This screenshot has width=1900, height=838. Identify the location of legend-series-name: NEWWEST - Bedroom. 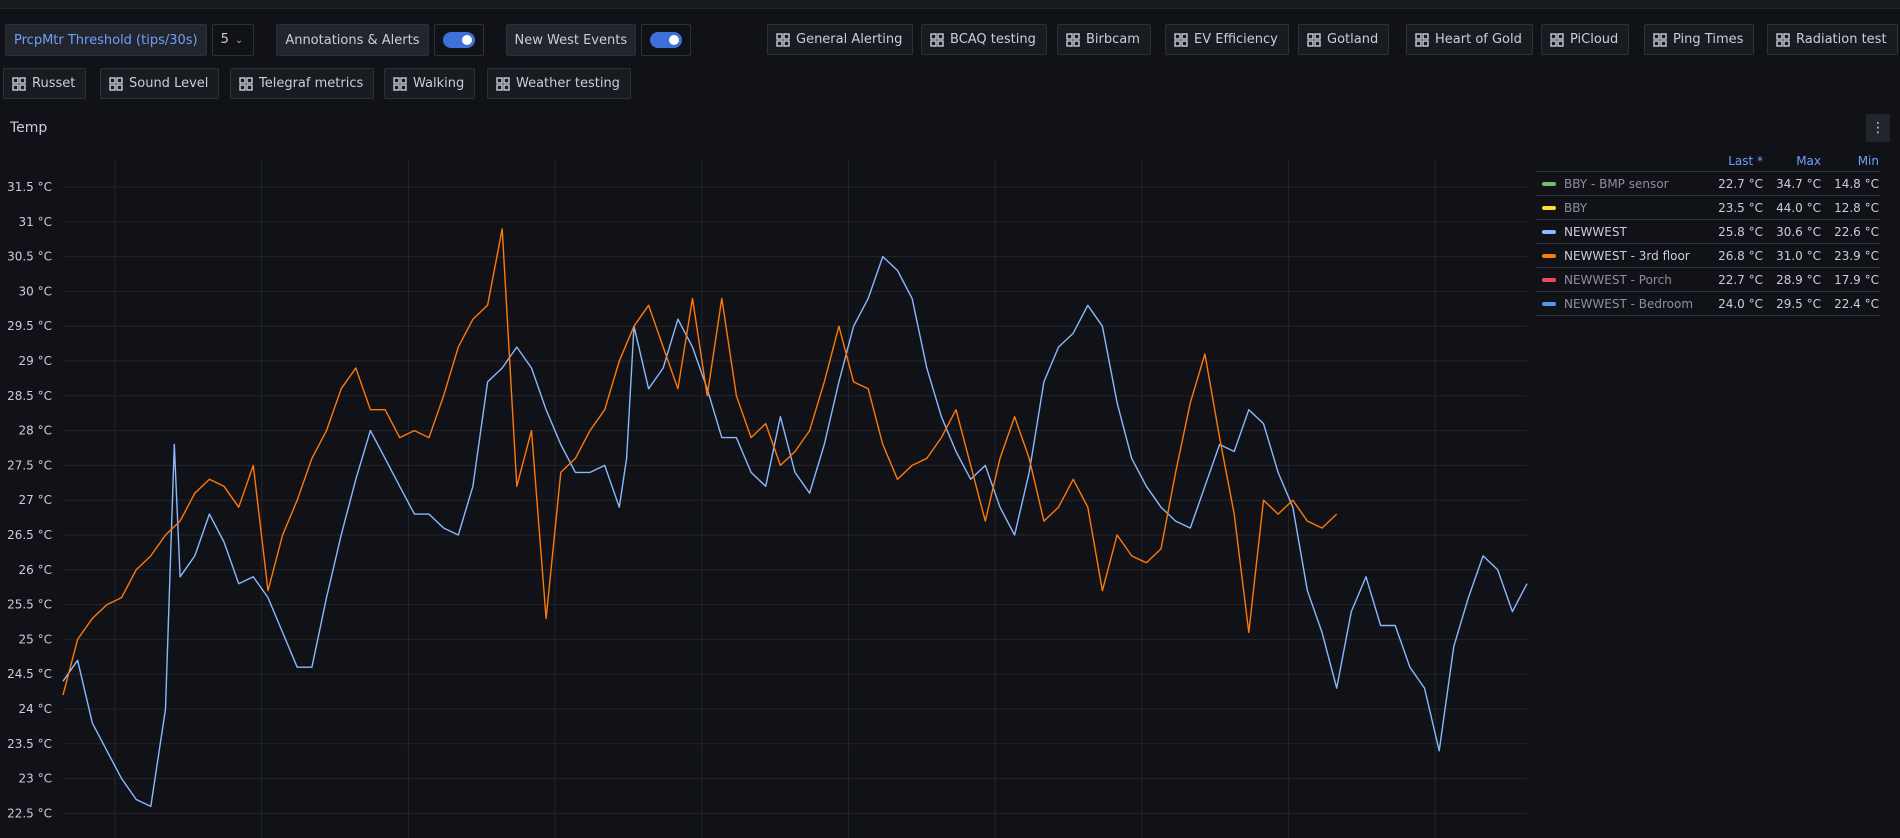
(1620, 304).